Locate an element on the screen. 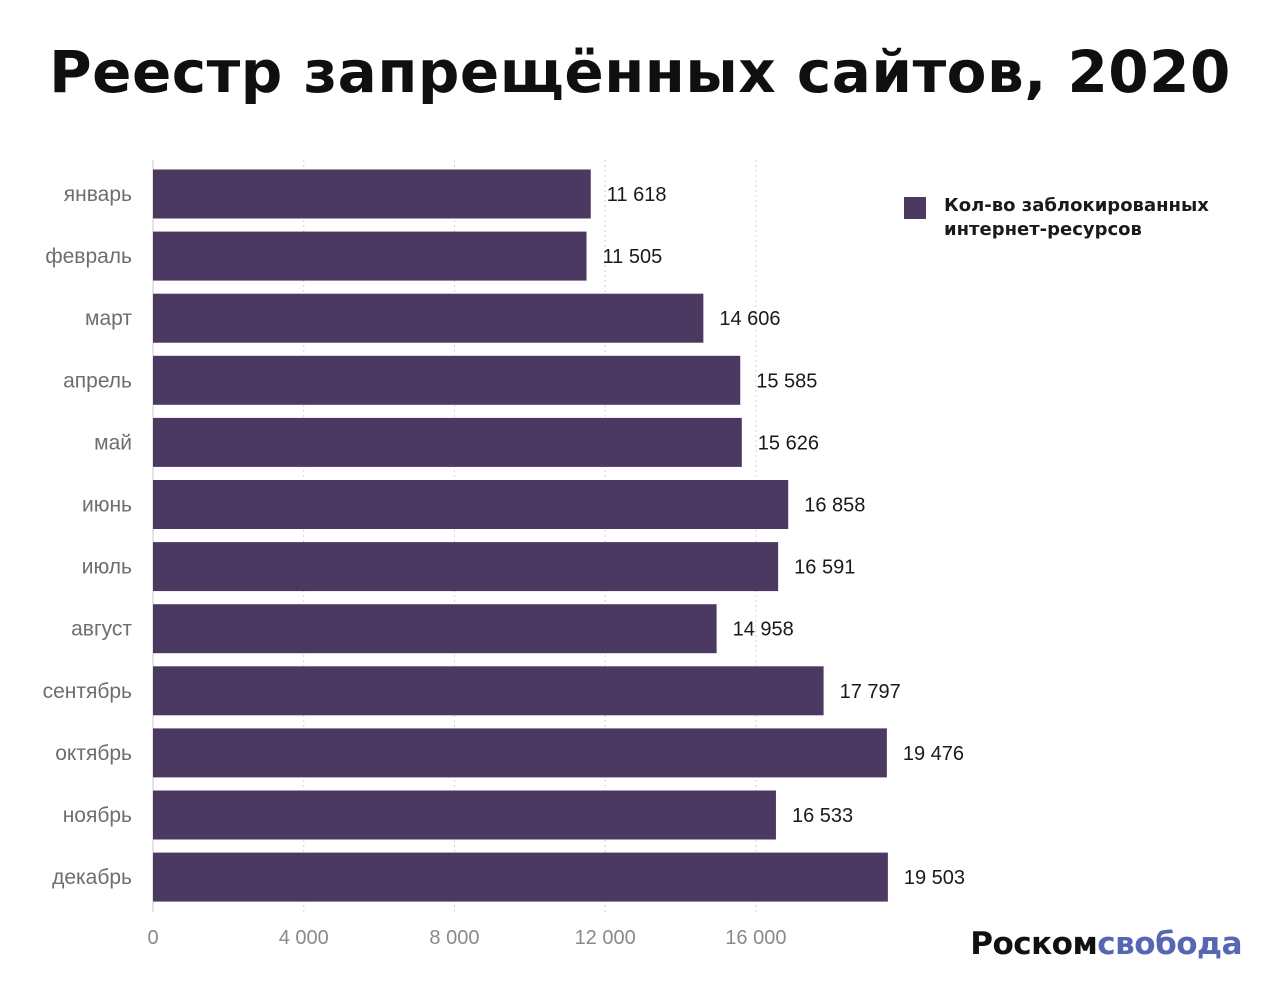  category-label: октябрь is located at coordinates (93, 753).